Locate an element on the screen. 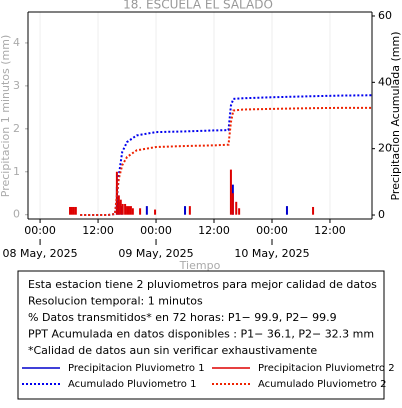 Image resolution: width=402 pixels, height=408 pixels. y-axis-label: Precipitacion 1 minutos (mm) is located at coordinates (6, 116).